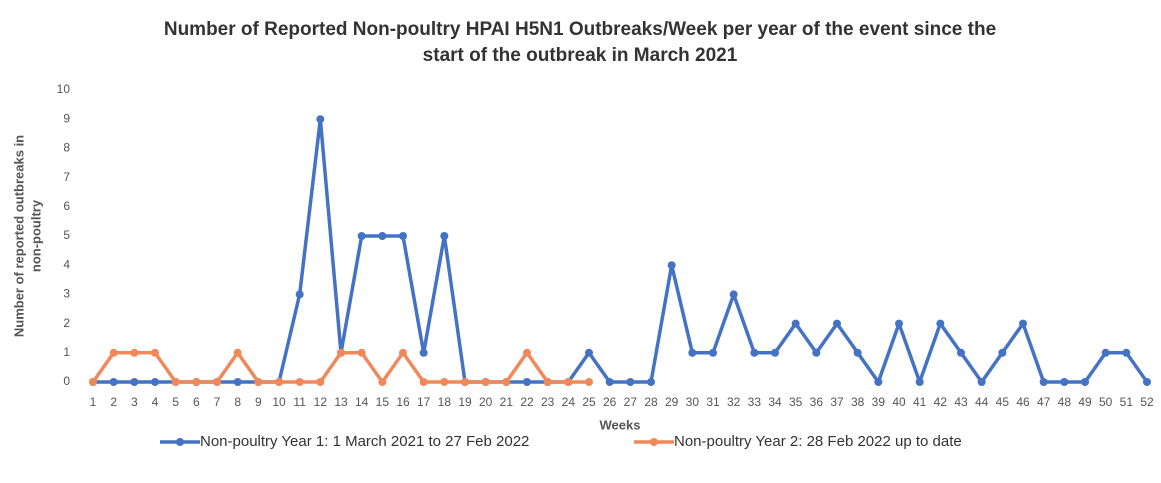 The image size is (1161, 483). I want to click on x-tick-label: 51, so click(1127, 402).